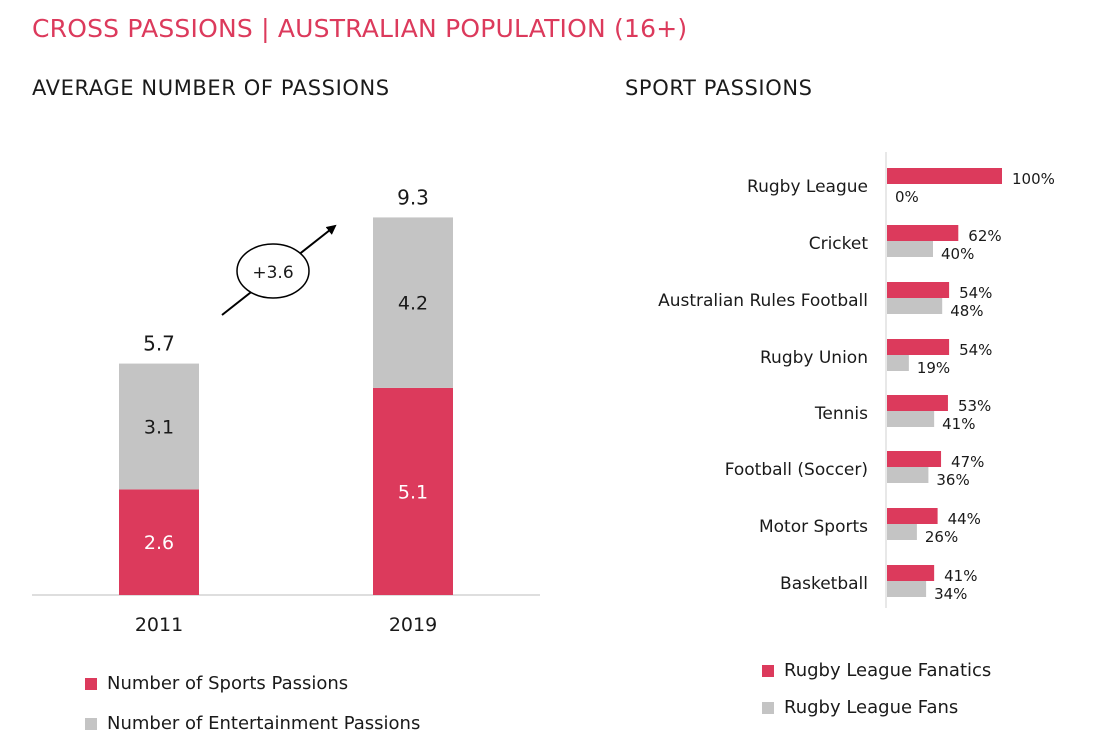 This screenshot has width=1105, height=749. I want to click on growth-annotation-label: +3.6, so click(272, 273).